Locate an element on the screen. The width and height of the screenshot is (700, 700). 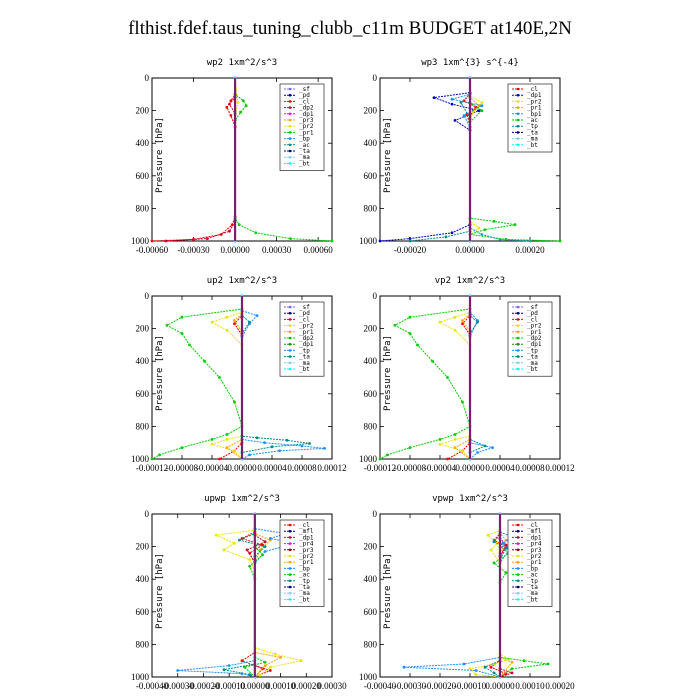
y-tick-label: 1000 is located at coordinates (368, 241).